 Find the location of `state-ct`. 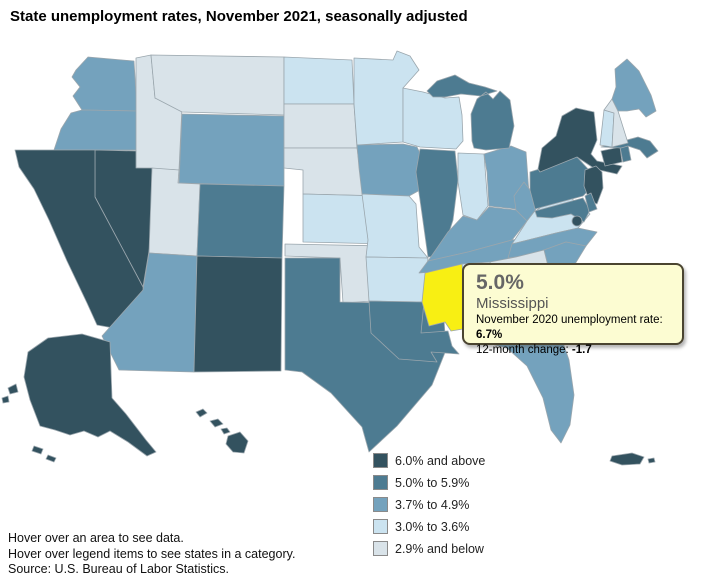

state-ct is located at coordinates (611, 156).